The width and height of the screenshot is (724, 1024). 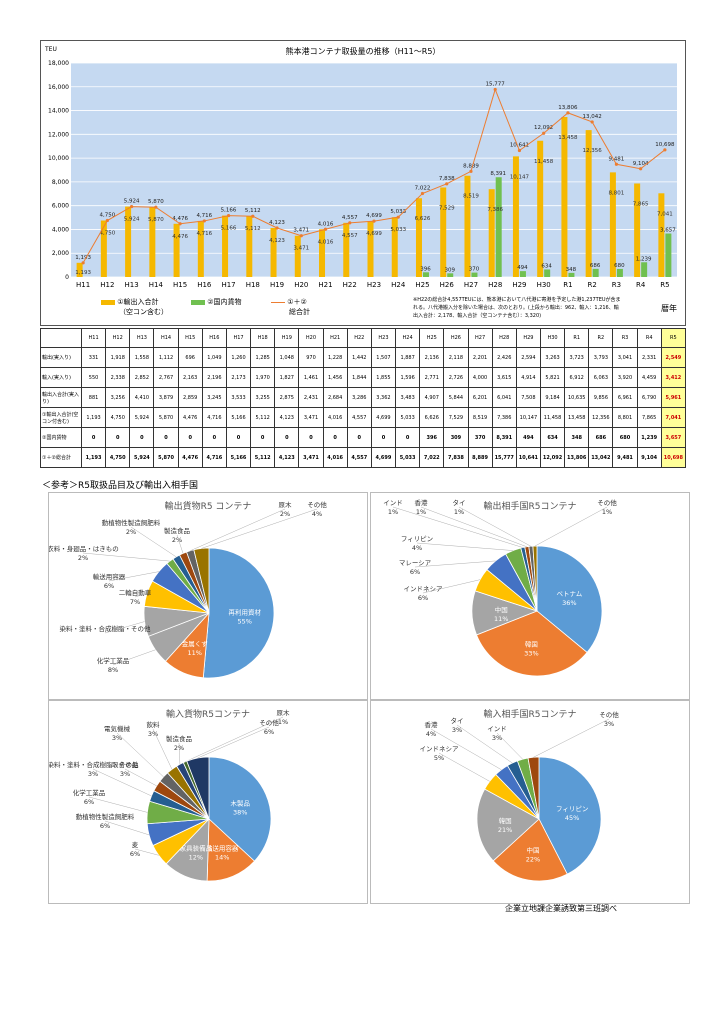 I want to click on data-label-a: 8,519, so click(x=471, y=197).